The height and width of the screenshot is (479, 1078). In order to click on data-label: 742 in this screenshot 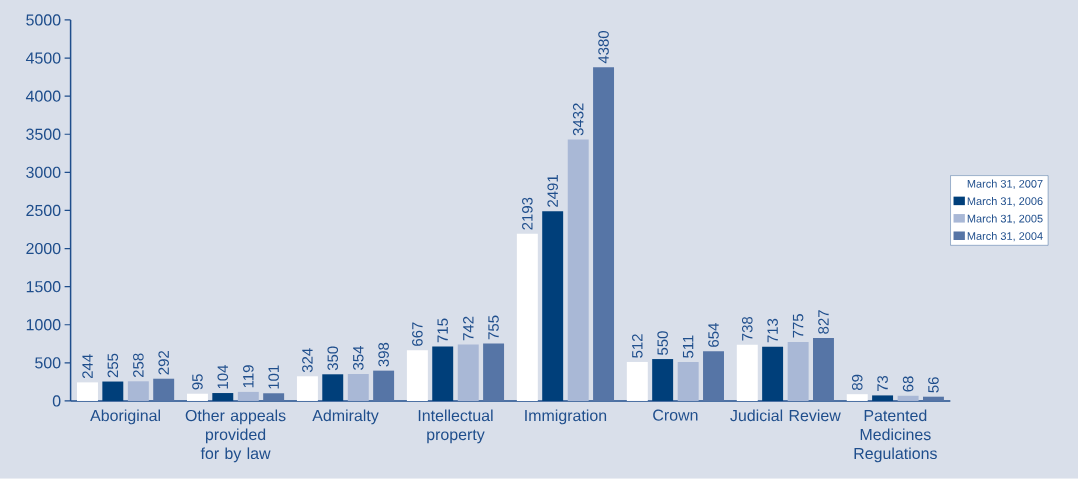, I will do `click(468, 328)`.